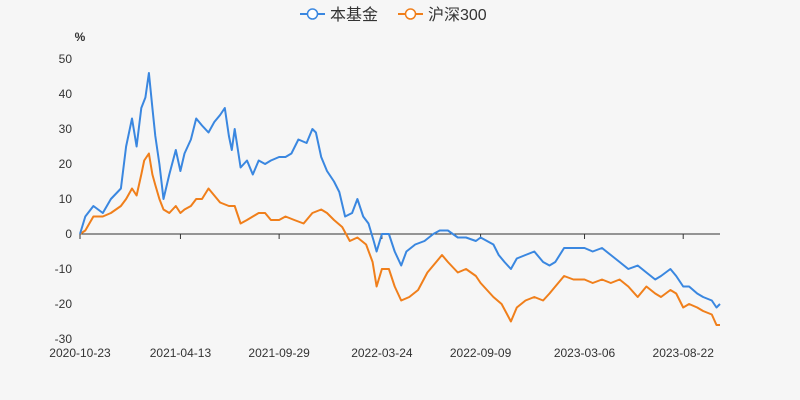  Describe the element at coordinates (68, 234) in the screenshot. I see `y-tick-label: 0` at that location.